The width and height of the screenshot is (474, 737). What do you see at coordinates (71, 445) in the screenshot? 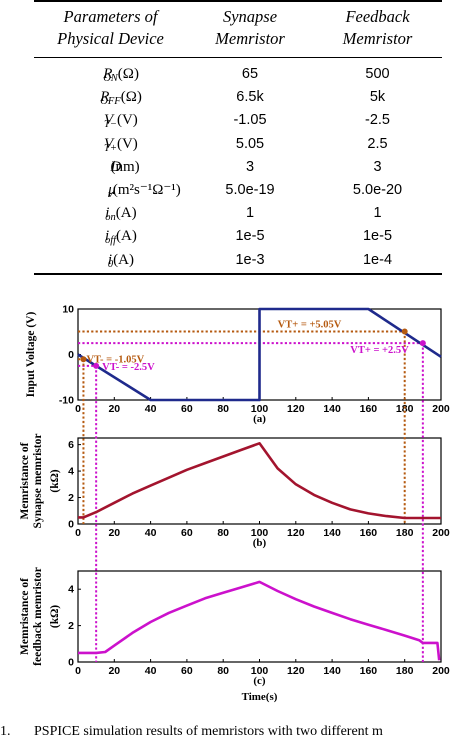
I see `y-tick-label: 6` at bounding box center [71, 445].